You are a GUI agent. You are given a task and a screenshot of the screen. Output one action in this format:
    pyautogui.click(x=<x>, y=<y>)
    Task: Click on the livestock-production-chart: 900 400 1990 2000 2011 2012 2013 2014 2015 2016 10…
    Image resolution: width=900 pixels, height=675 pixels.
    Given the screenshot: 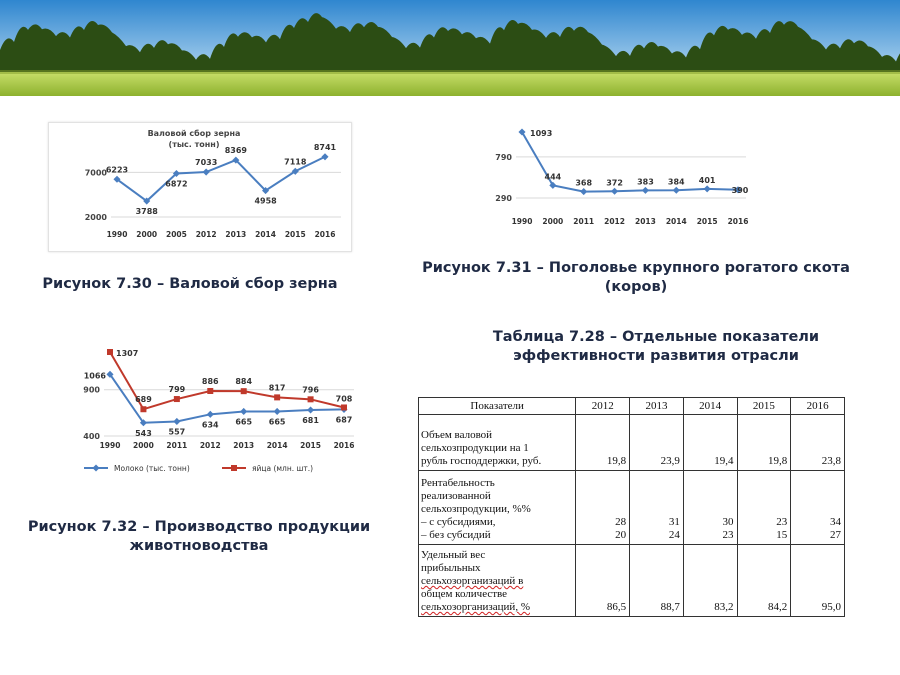 What is the action you would take?
    pyautogui.click(x=207, y=410)
    